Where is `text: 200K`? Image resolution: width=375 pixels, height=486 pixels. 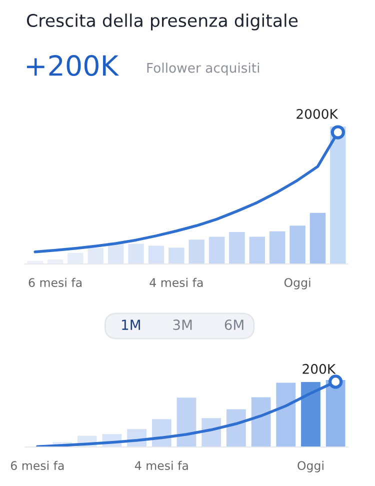
text: 200K is located at coordinates (319, 369).